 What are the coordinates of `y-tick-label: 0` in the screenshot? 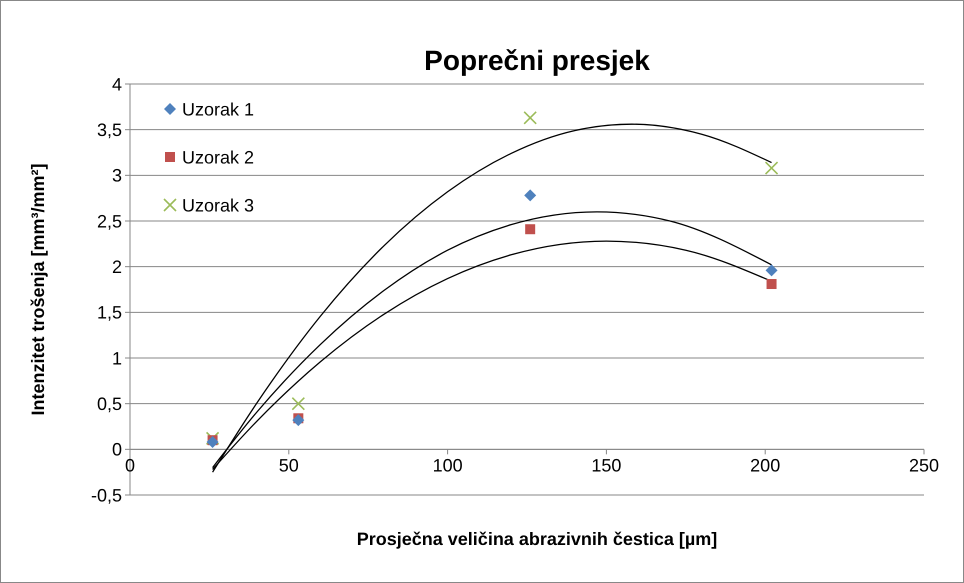 It's located at (117, 450).